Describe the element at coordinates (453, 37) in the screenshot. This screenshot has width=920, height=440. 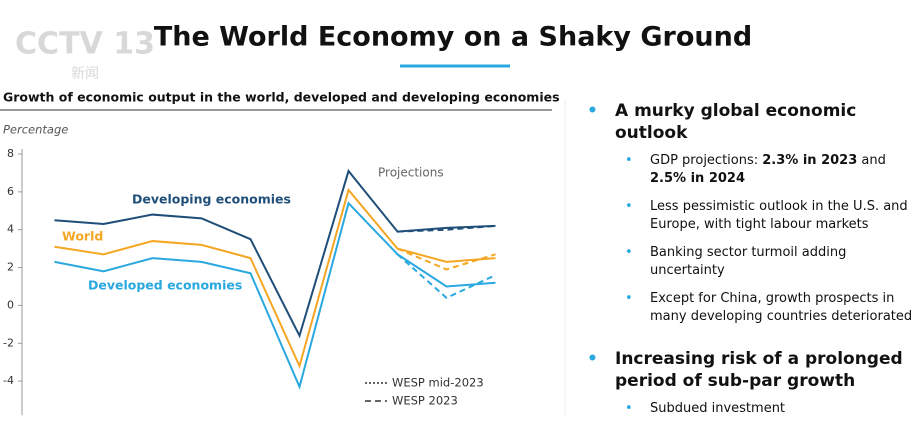
I see `page-title: The World Economy on a Shaky Ground` at that location.